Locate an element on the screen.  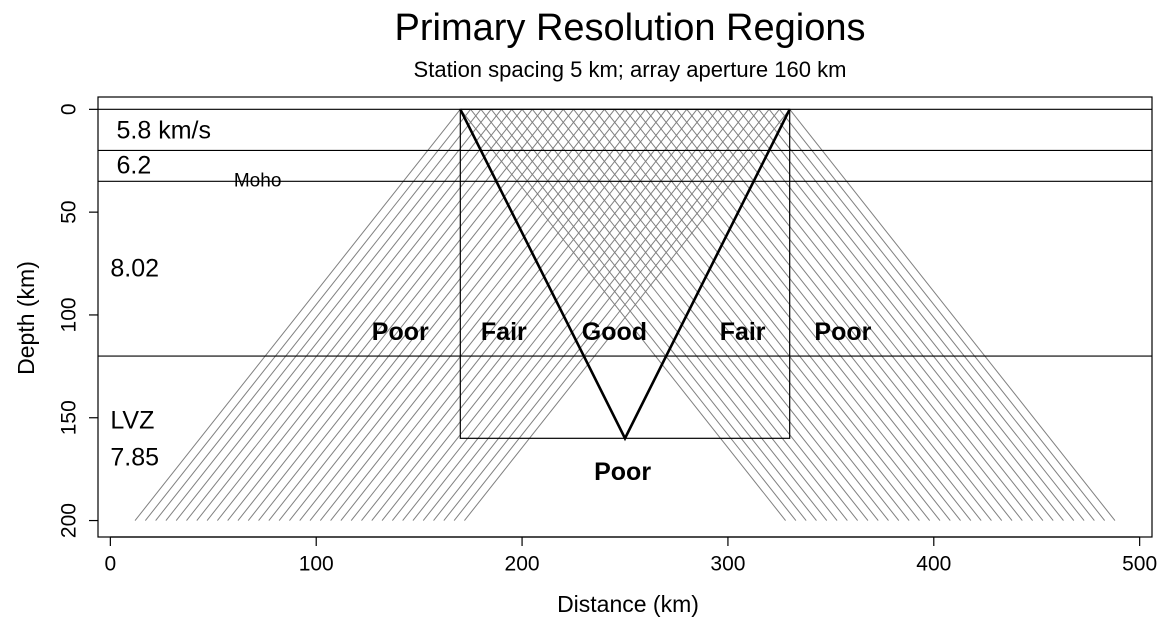
y-tick-label: 150 is located at coordinates (69, 417).